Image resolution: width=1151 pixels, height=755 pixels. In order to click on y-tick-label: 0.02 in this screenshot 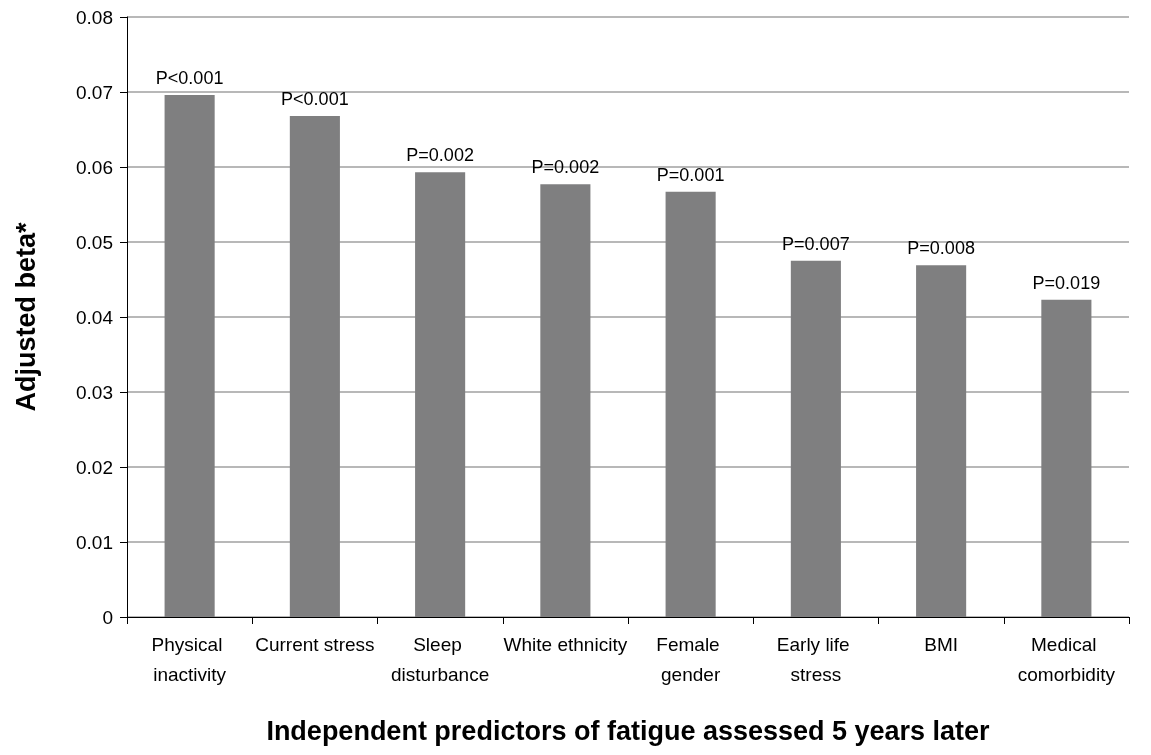, I will do `click(94, 467)`.